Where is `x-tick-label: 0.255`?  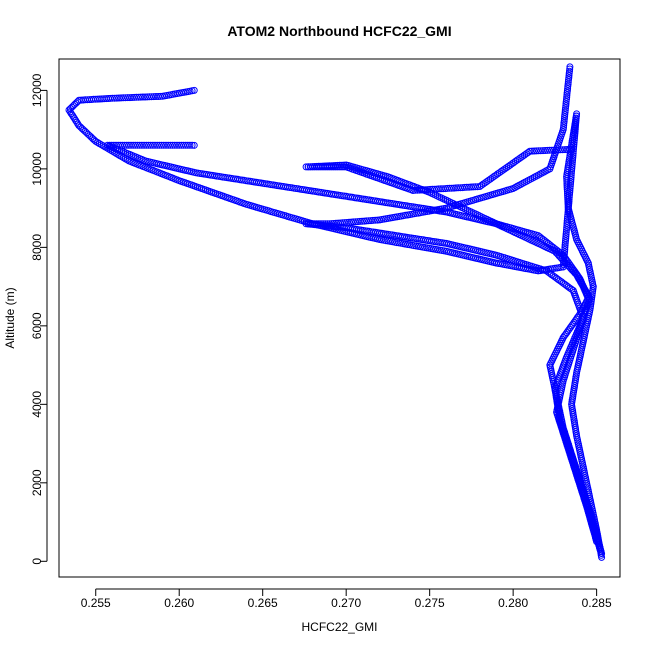
x-tick-label: 0.255 is located at coordinates (96, 603).